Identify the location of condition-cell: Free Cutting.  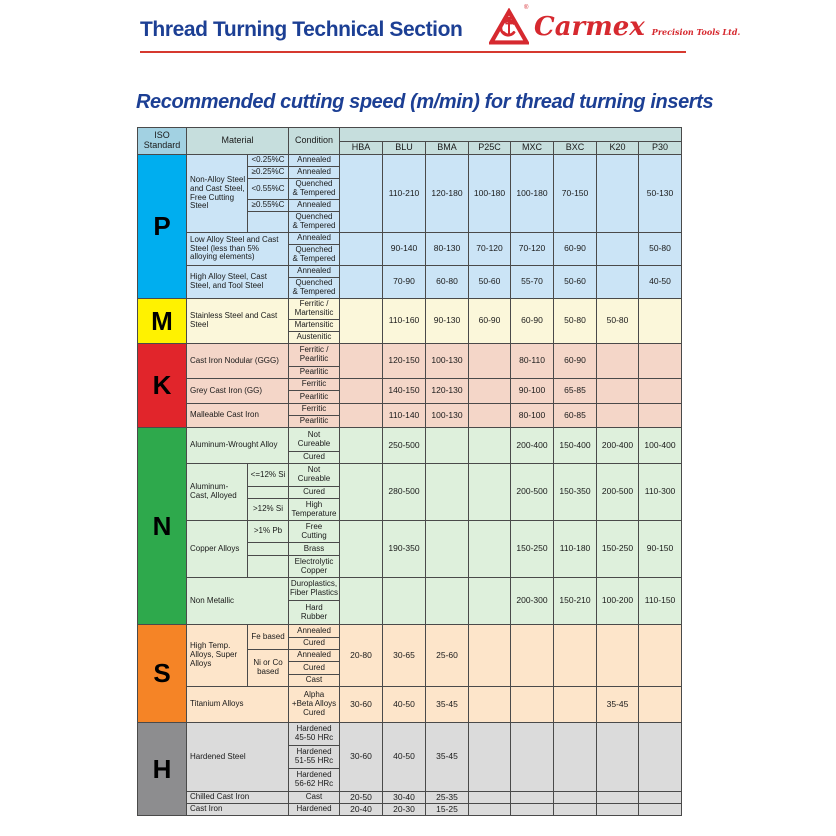
(314, 531).